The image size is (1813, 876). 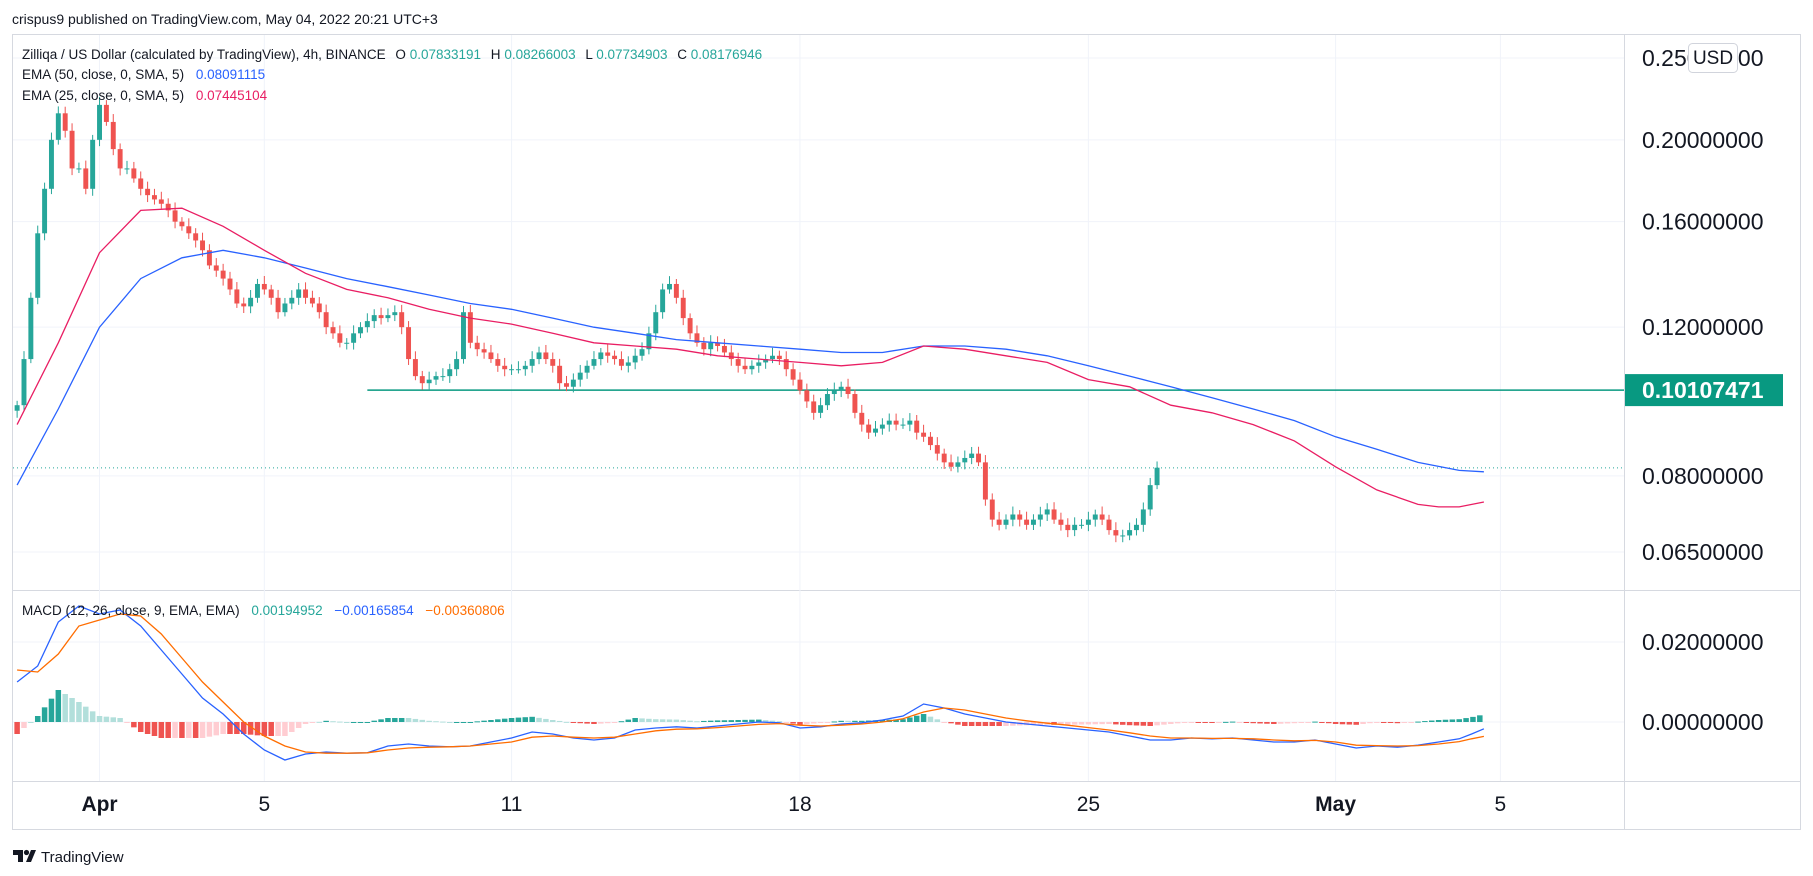 What do you see at coordinates (264, 804) in the screenshot?
I see `time-tick-label: 5` at bounding box center [264, 804].